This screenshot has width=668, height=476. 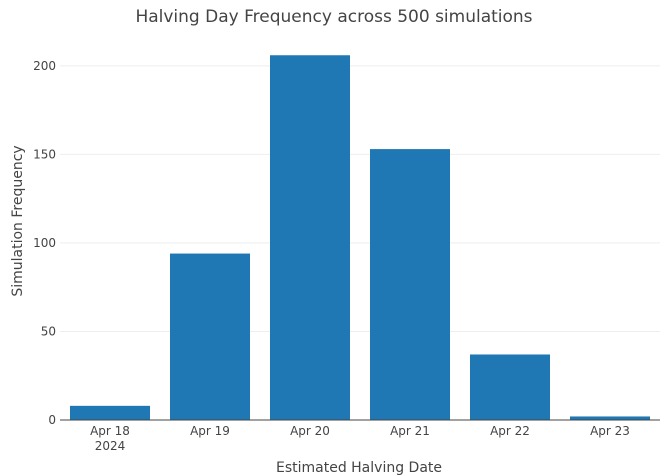 I want to click on y-tick-label: 150, so click(x=44, y=154).